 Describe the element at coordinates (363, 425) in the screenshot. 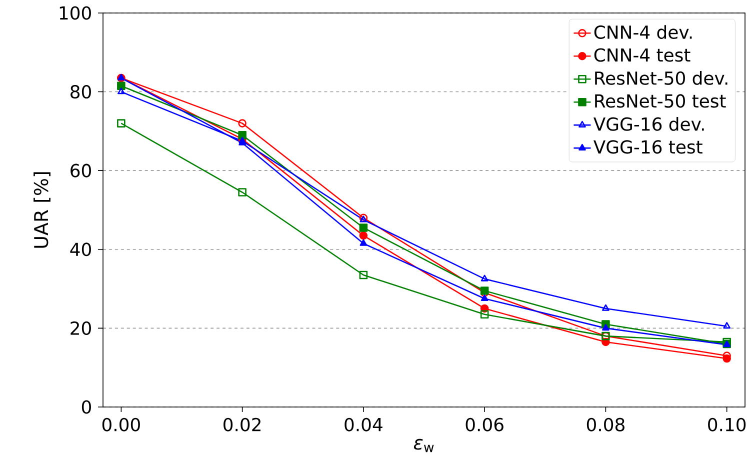

I see `x-tick-label: 0.04` at that location.